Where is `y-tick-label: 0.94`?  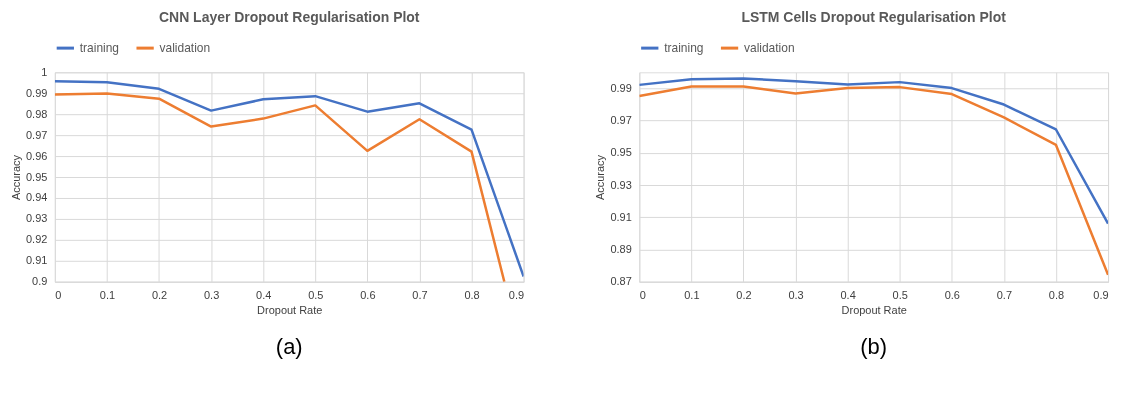
y-tick-label: 0.94 is located at coordinates (37, 197).